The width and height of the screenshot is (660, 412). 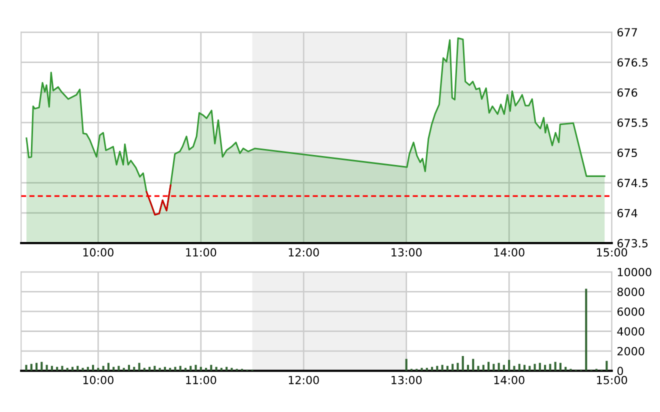 What do you see at coordinates (159, 200) in the screenshot?
I see `line-series` at bounding box center [159, 200].